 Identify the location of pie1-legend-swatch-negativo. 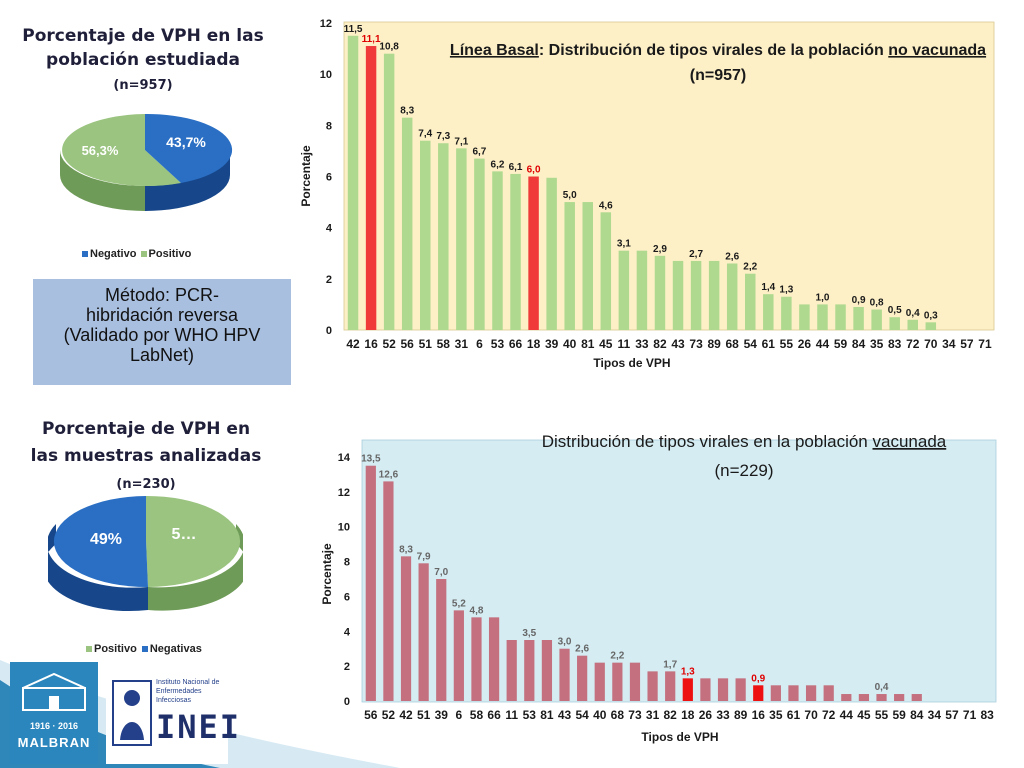
(85, 254).